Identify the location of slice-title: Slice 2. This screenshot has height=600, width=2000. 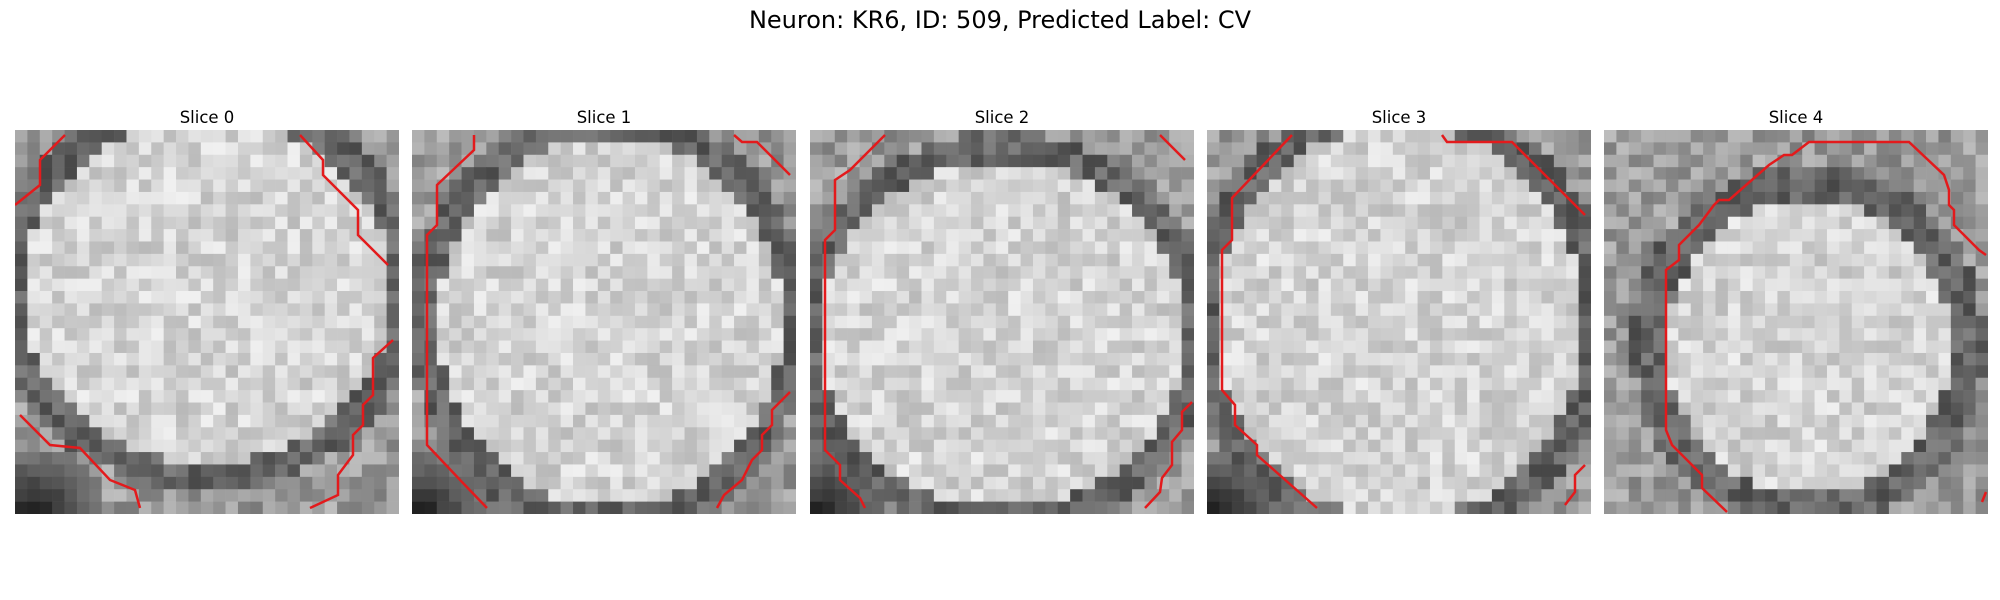
(1002, 117).